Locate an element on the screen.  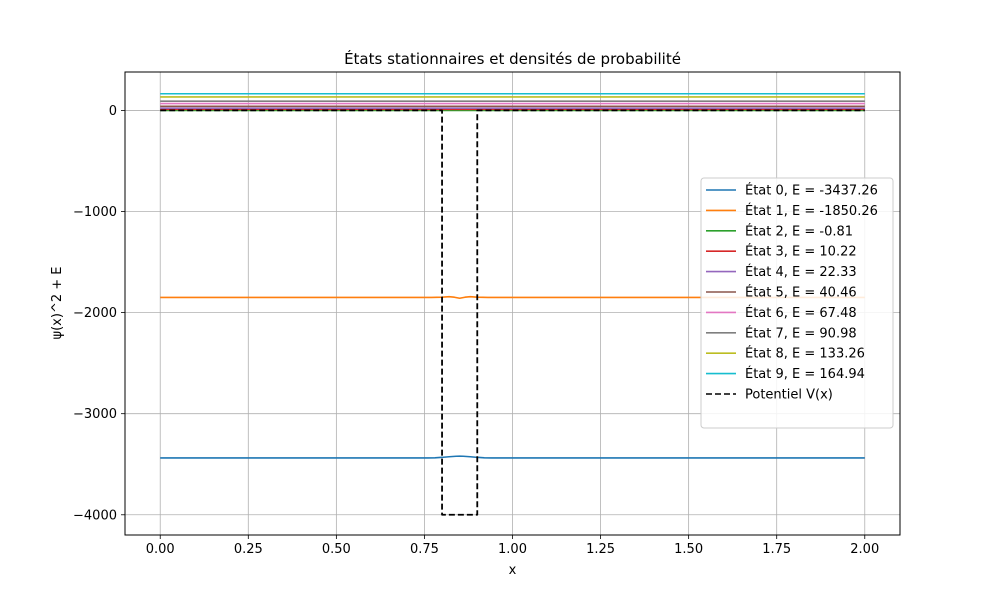
legend-label-0: État 0, E = -3437.26 is located at coordinates (811, 191).